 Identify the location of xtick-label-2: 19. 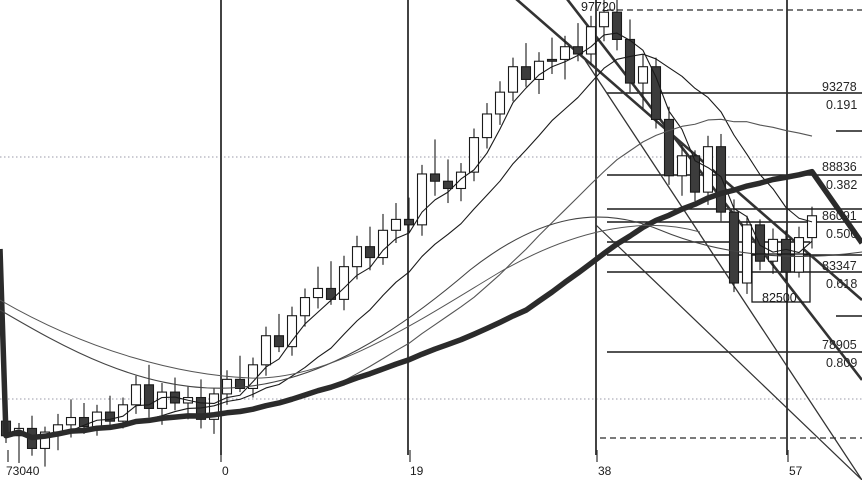
(417, 471).